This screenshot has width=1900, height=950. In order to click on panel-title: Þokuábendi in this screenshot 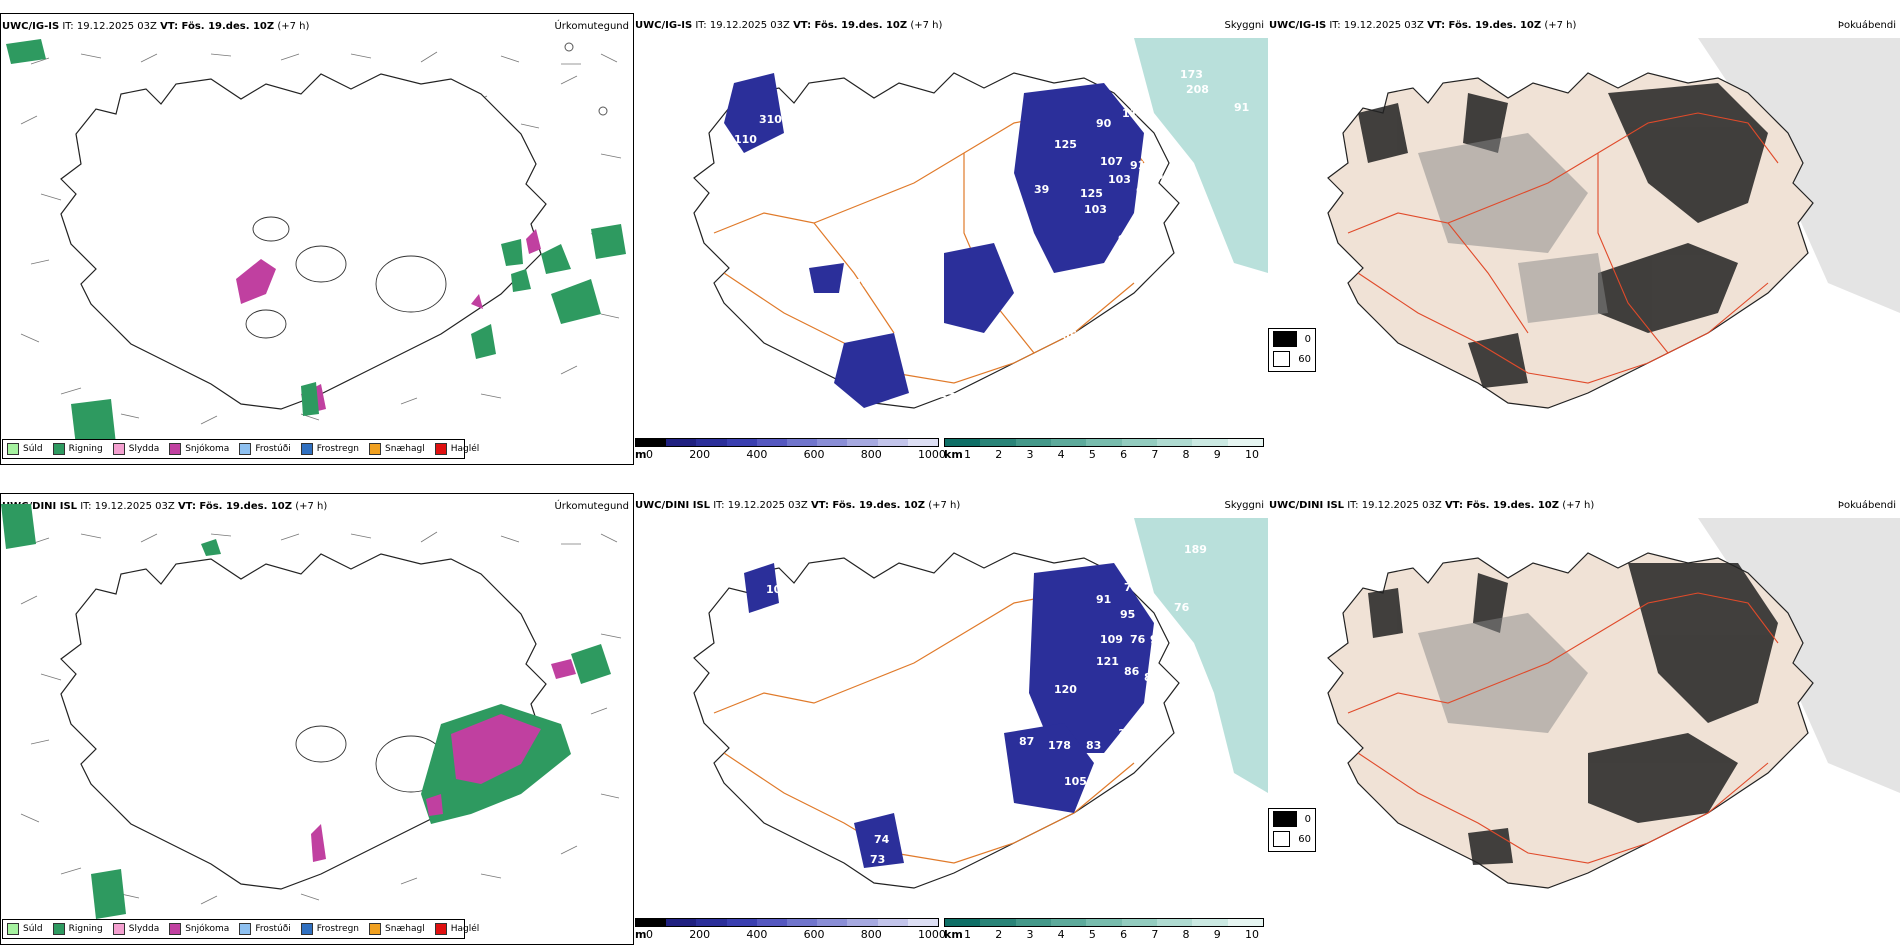, I will do `click(1866, 25)`.